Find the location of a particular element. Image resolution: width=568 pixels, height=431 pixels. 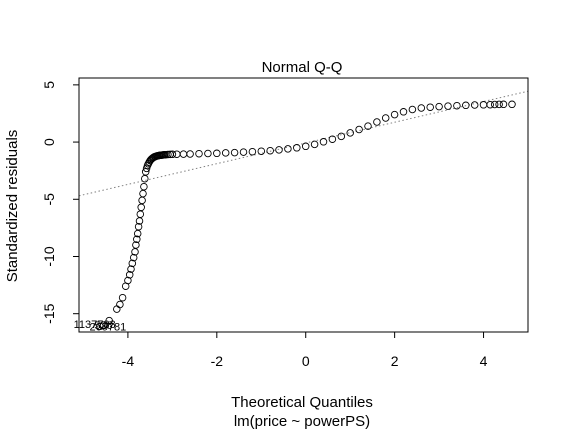

x-axis: -4 -2 0 2 4 is located at coordinates (305, 350).